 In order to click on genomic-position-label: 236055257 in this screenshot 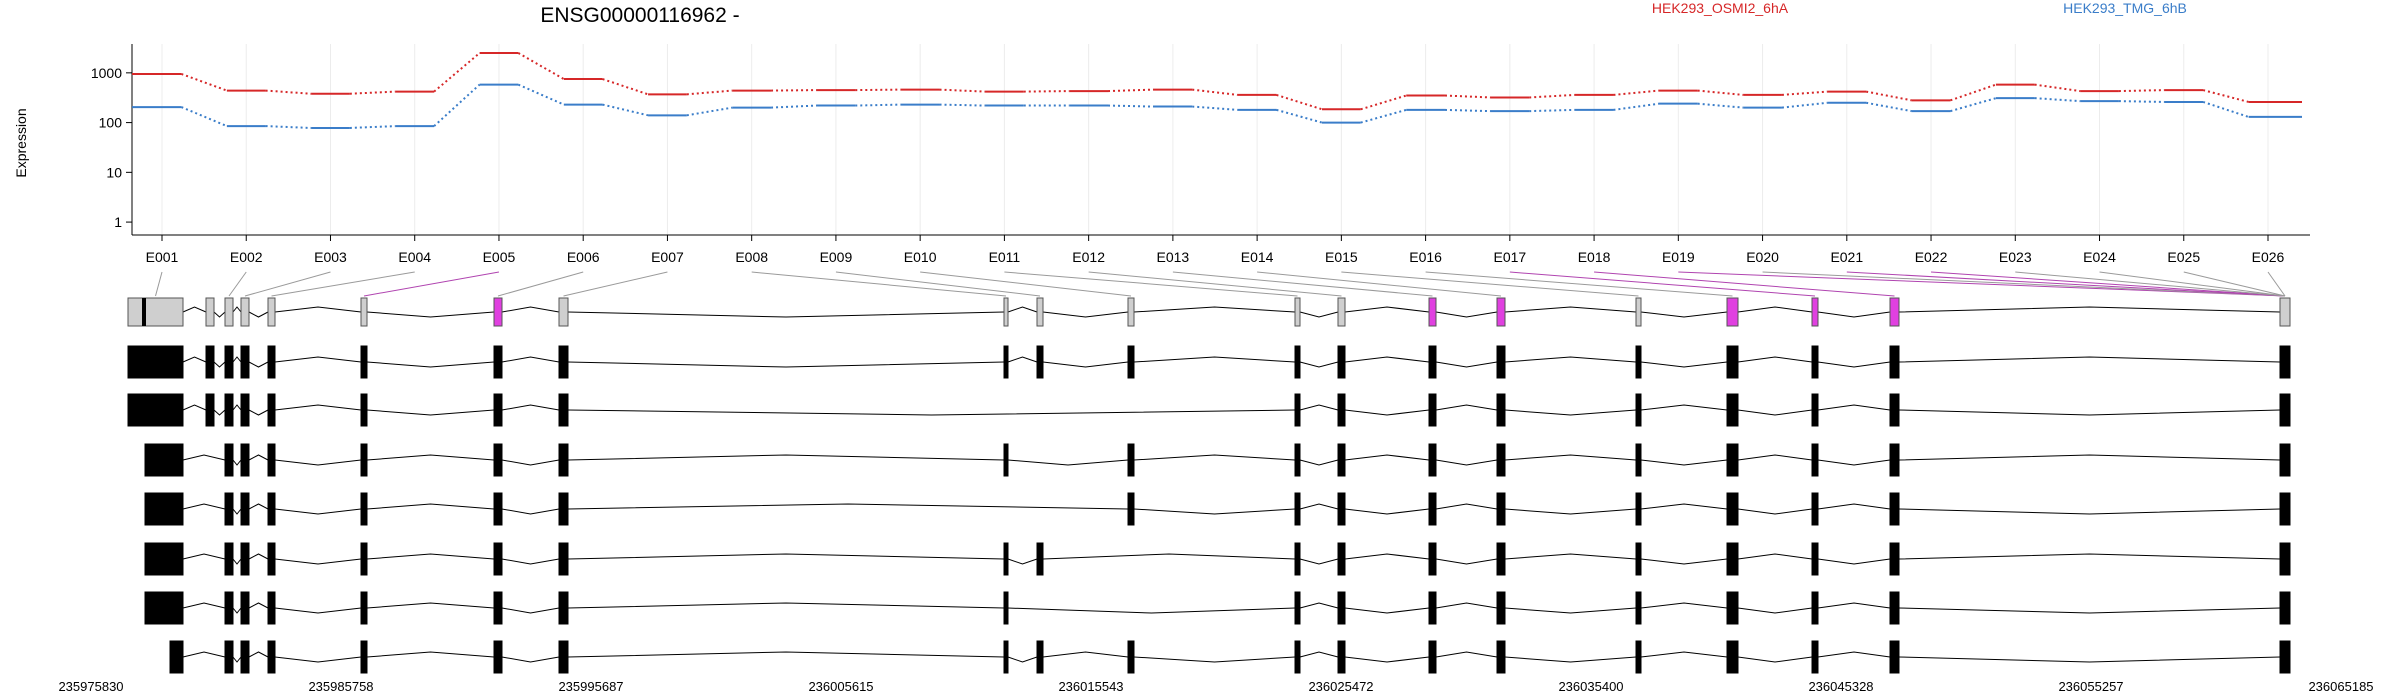, I will do `click(2090, 686)`.